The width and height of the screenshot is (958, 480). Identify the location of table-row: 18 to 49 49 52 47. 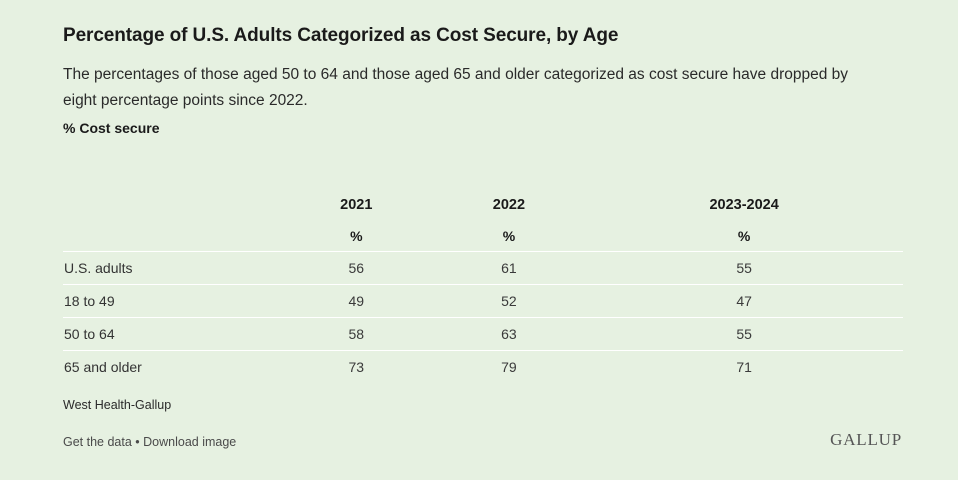
(483, 301).